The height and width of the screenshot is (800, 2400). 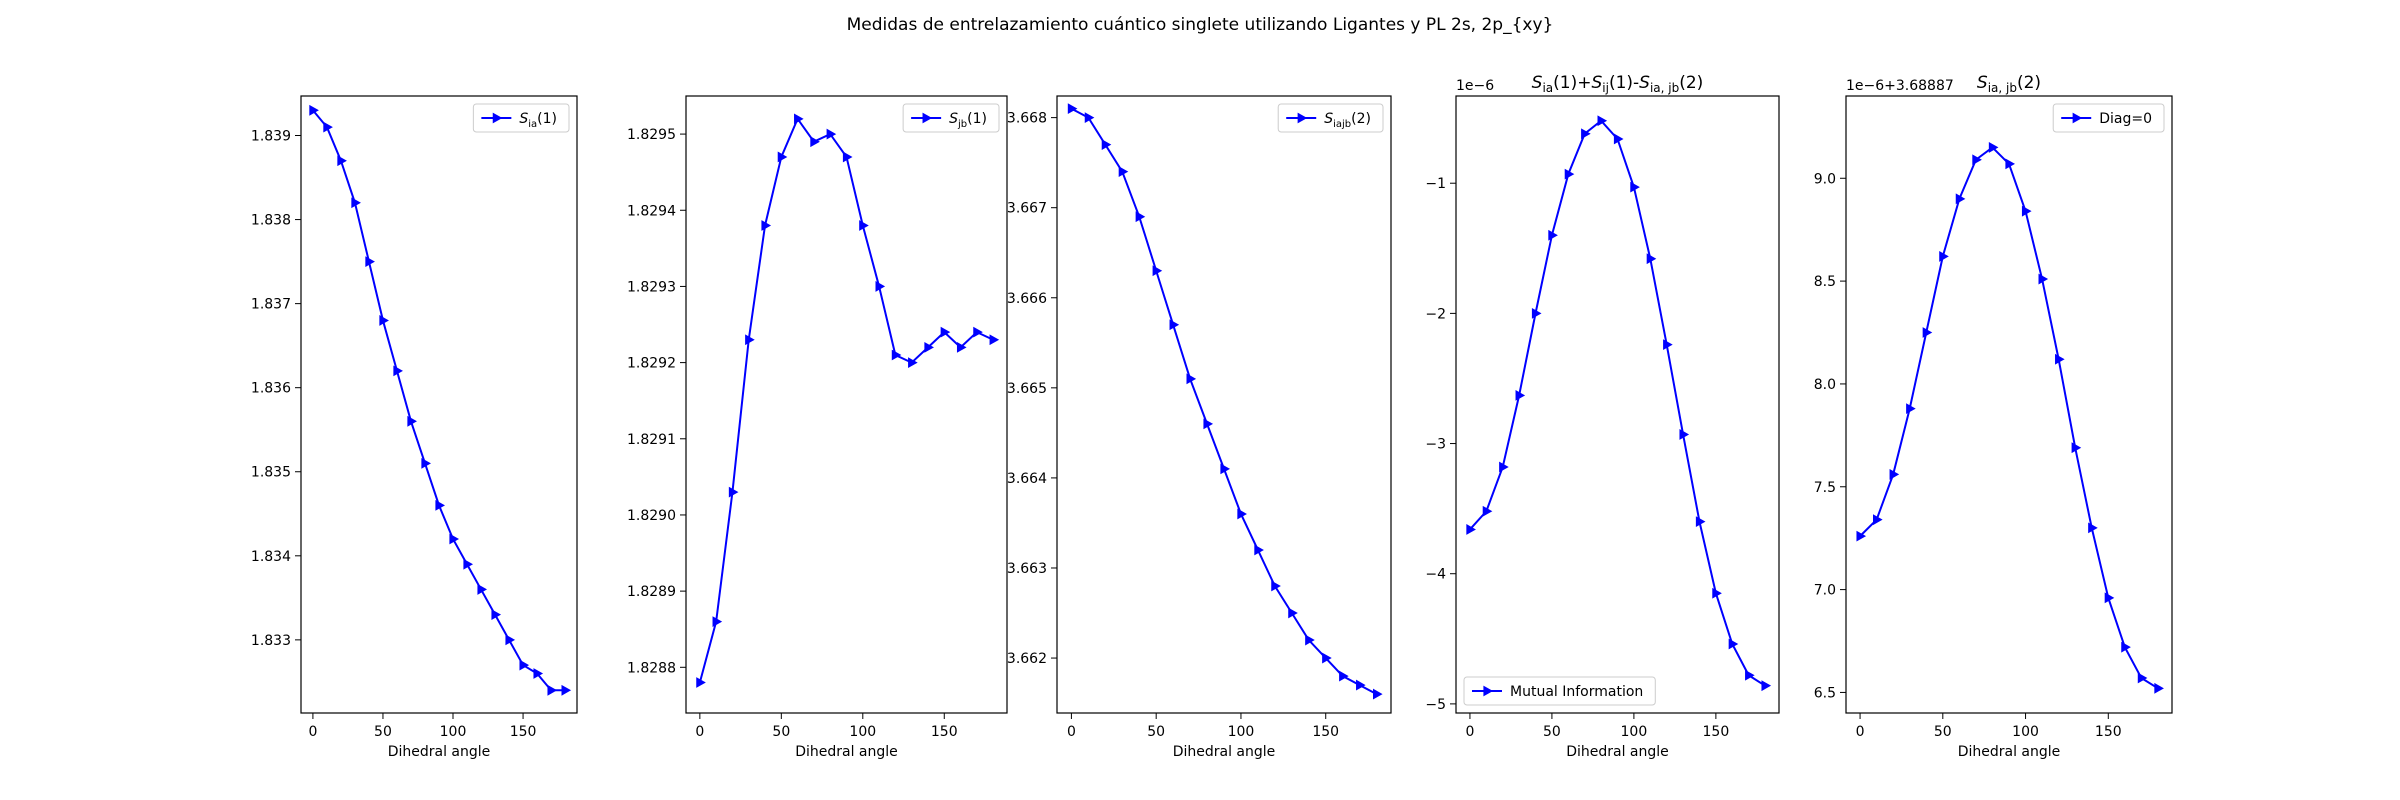 I want to click on y-tick-label: 9.0, so click(x=1825, y=179).